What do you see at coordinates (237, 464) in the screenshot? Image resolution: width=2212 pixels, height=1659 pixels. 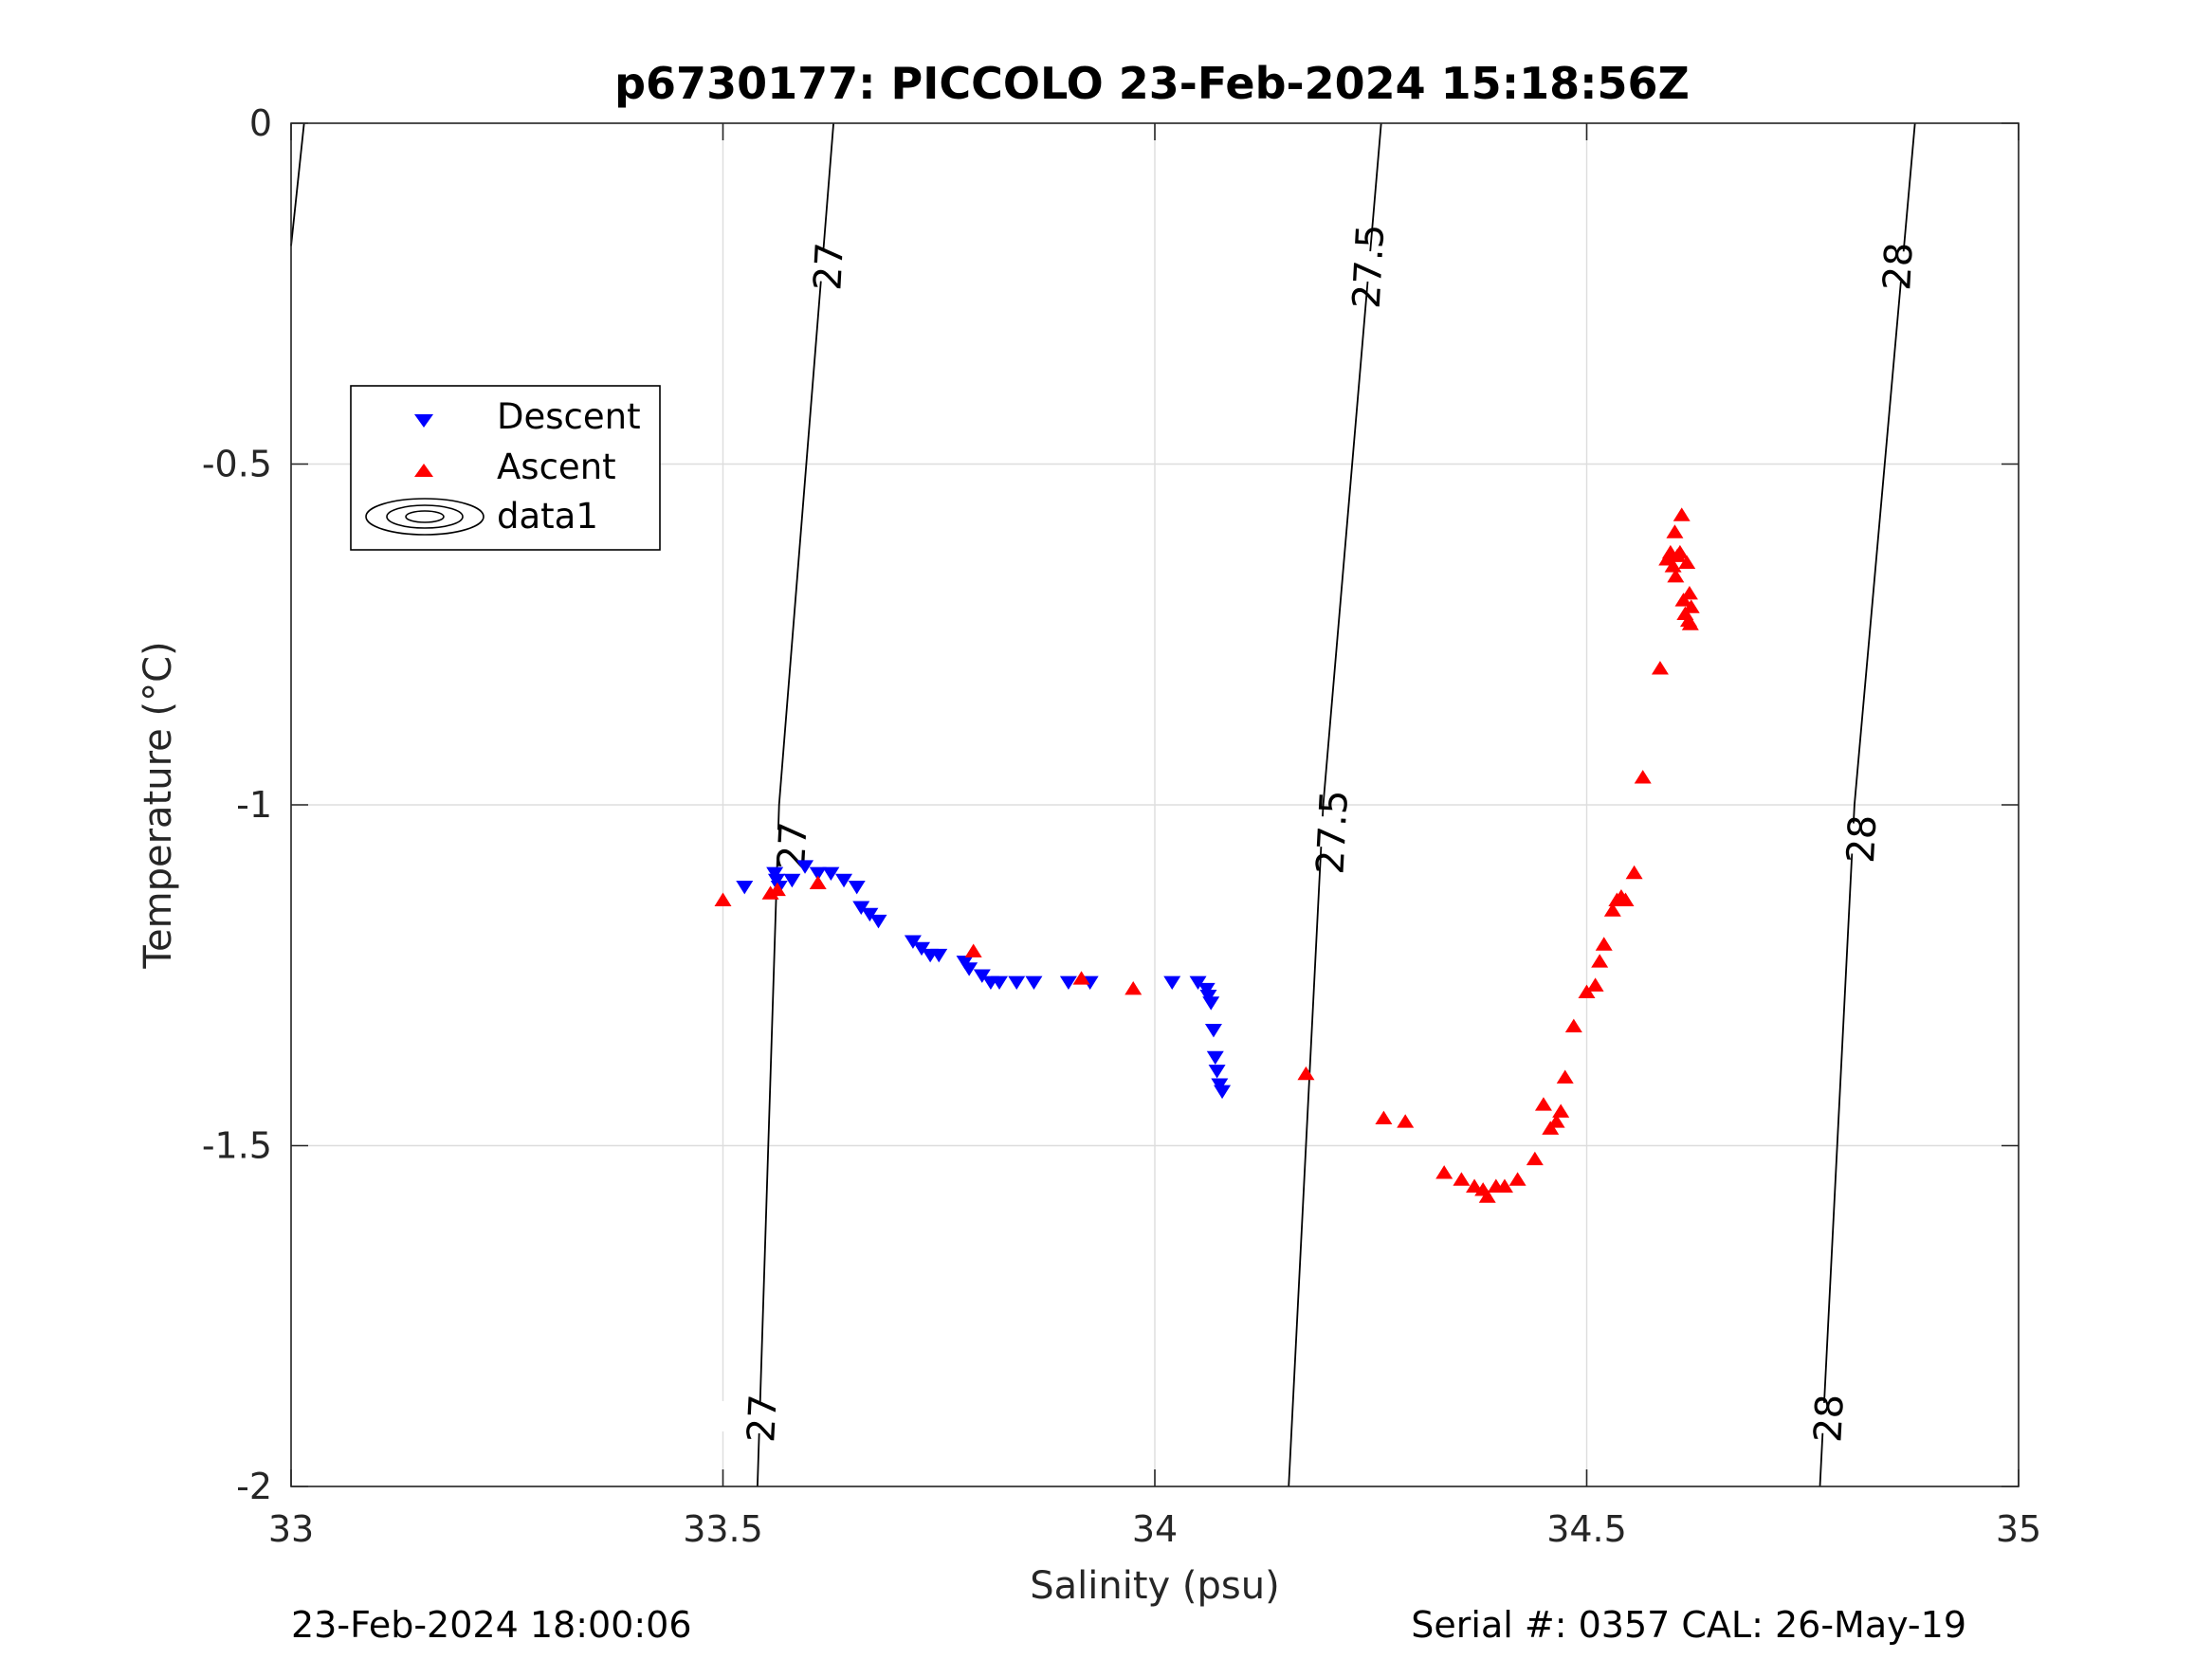 I see `y-tick-label: -0.5` at bounding box center [237, 464].